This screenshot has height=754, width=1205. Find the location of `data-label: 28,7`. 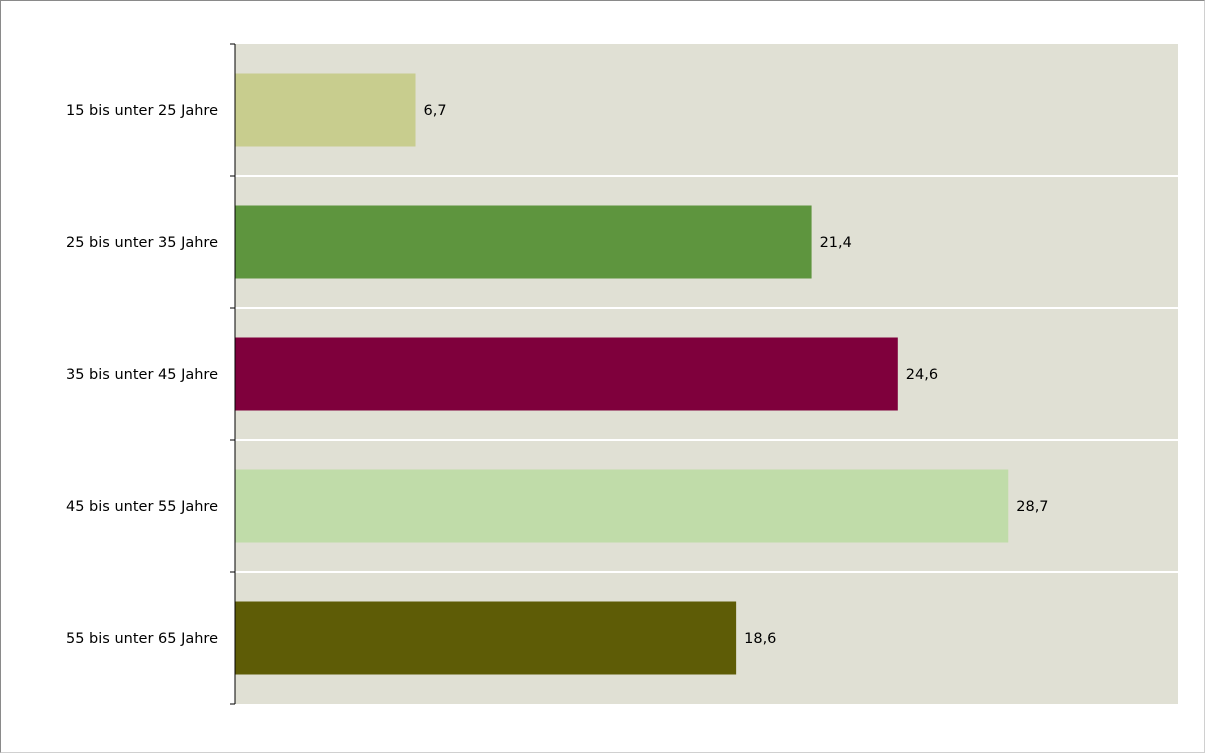

data-label: 28,7 is located at coordinates (1032, 507).